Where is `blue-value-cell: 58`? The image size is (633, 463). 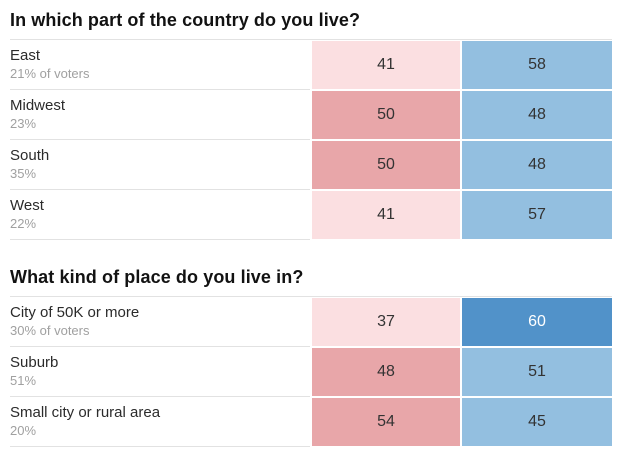 blue-value-cell: 58 is located at coordinates (537, 65).